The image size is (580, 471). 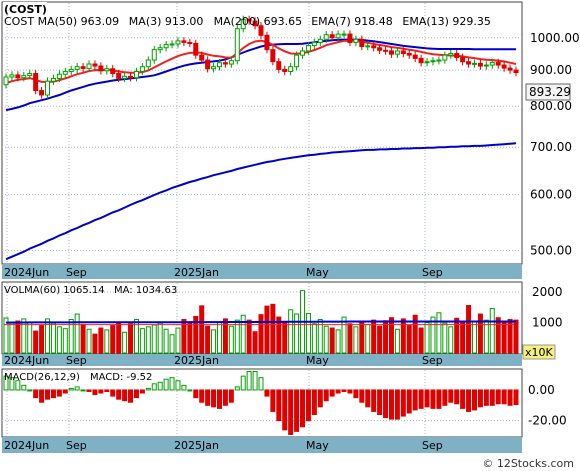 What do you see at coordinates (261, 62) in the screenshot?
I see `ema-line` at bounding box center [261, 62].